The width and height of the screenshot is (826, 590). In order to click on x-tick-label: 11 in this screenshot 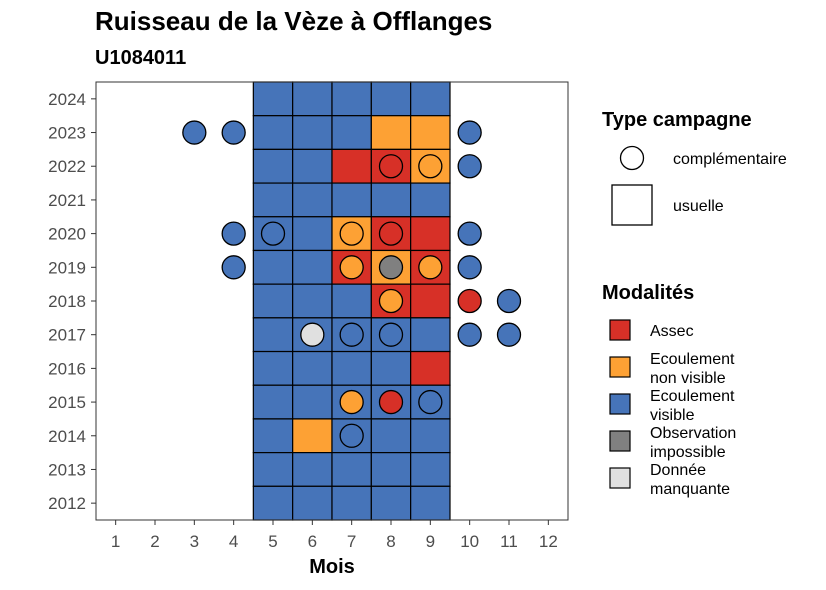, I will do `click(509, 541)`.